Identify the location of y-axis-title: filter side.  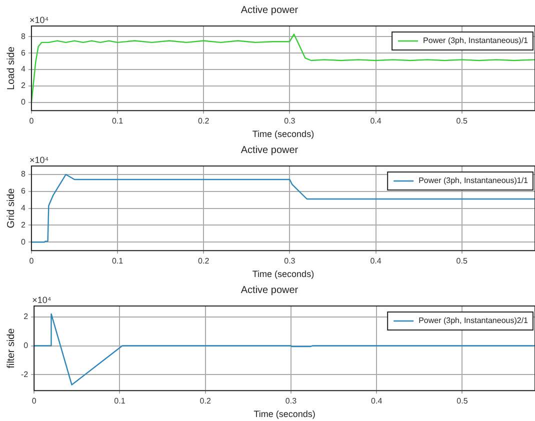
(11, 348).